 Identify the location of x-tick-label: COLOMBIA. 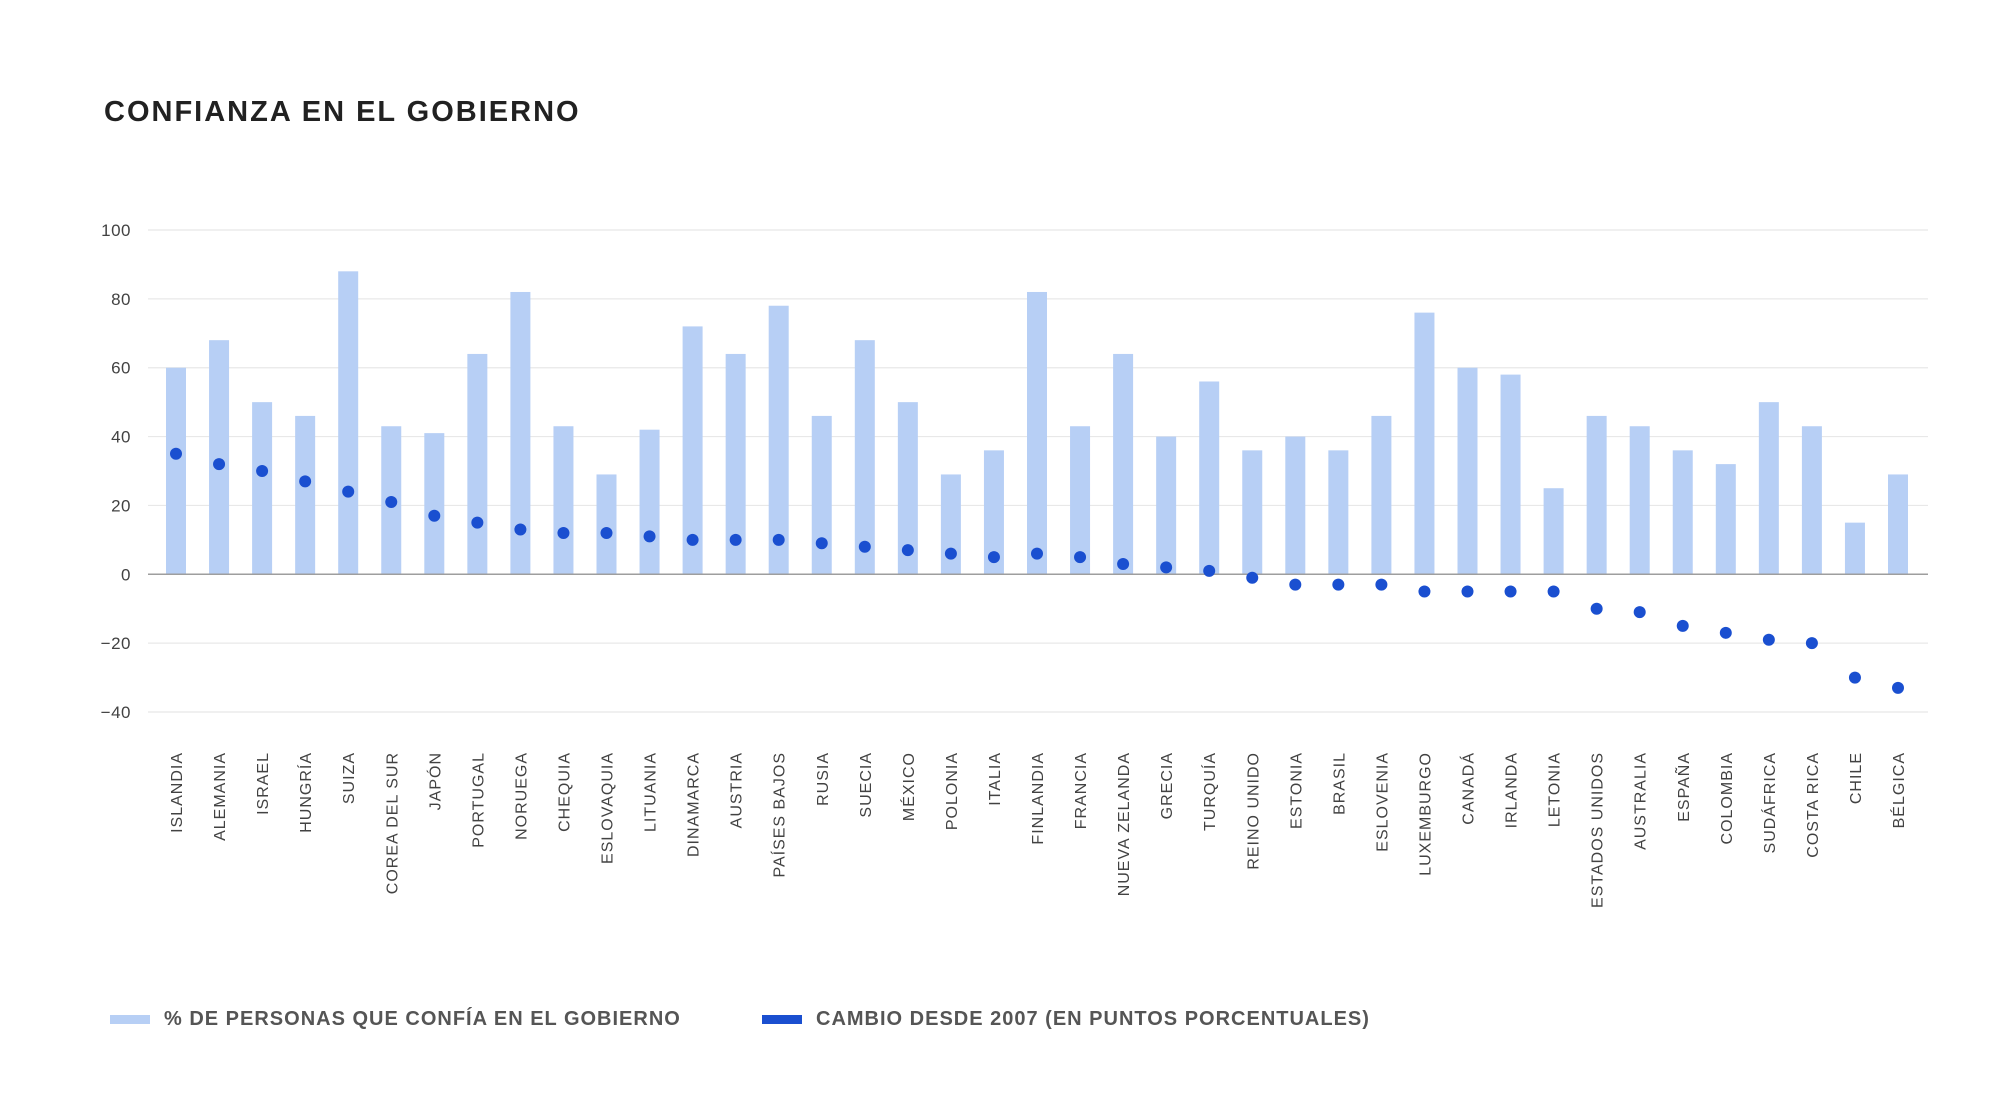
(1727, 798).